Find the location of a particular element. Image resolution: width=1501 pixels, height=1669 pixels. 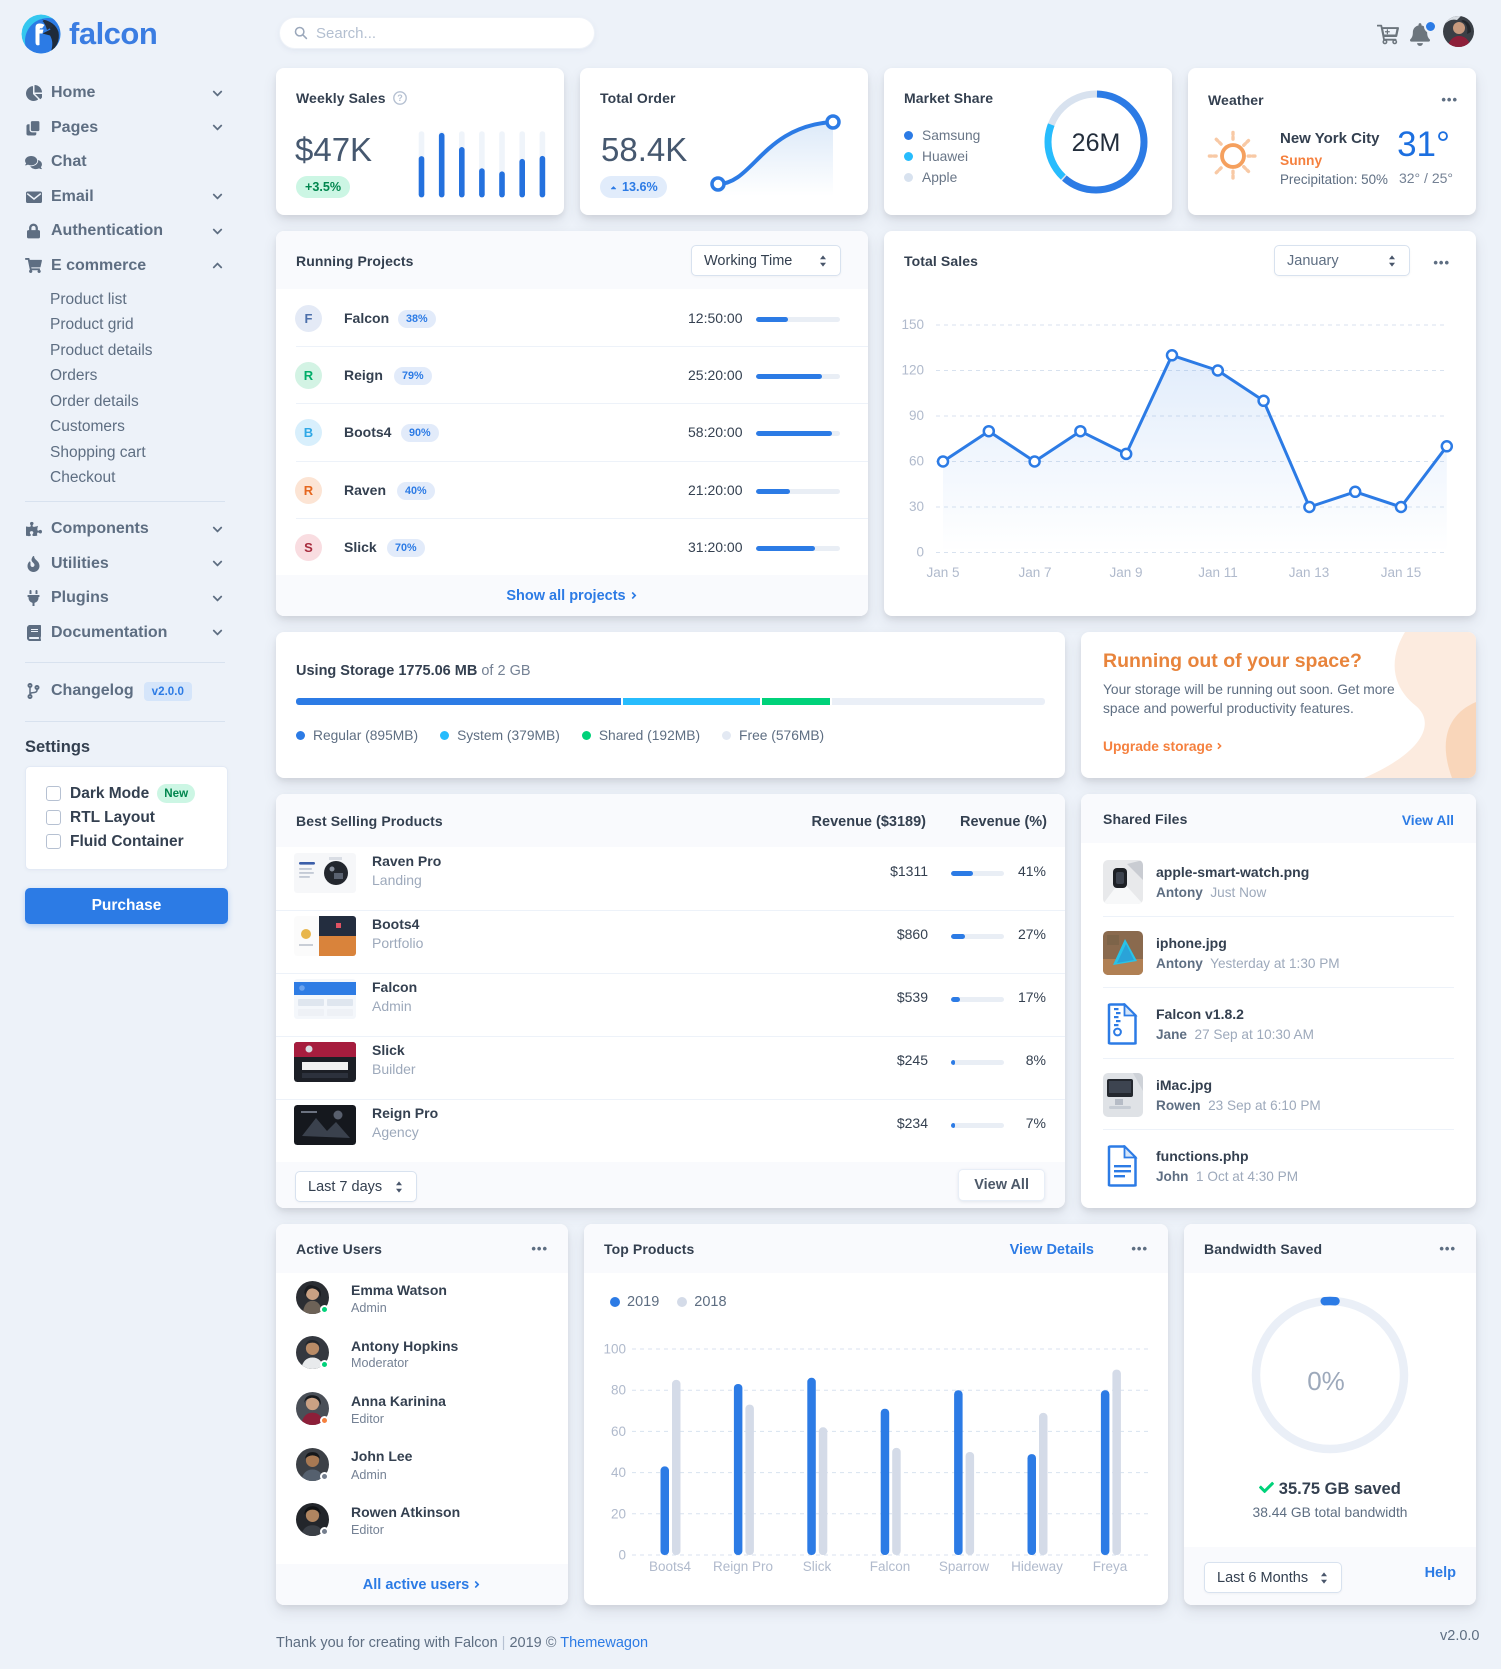

svg-text: Jan 11 is located at coordinates (1218, 572).